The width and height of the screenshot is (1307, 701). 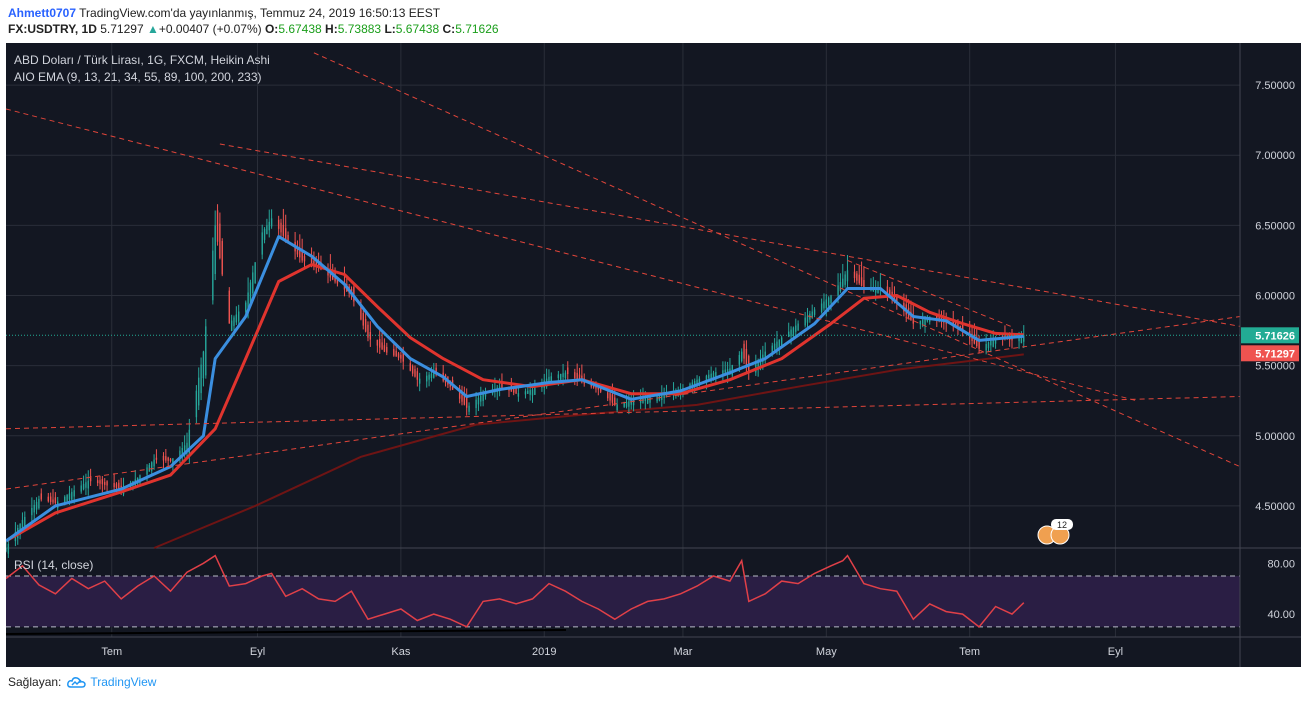 I want to click on event-flag-icon: 12, so click(x=1055, y=532).